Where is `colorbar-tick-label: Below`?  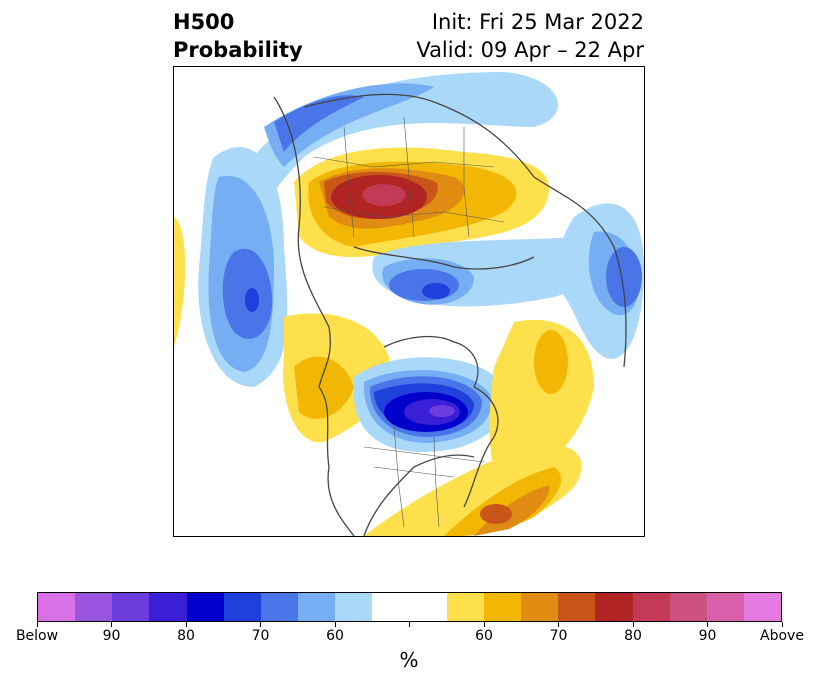
colorbar-tick-label: Below is located at coordinates (37, 636).